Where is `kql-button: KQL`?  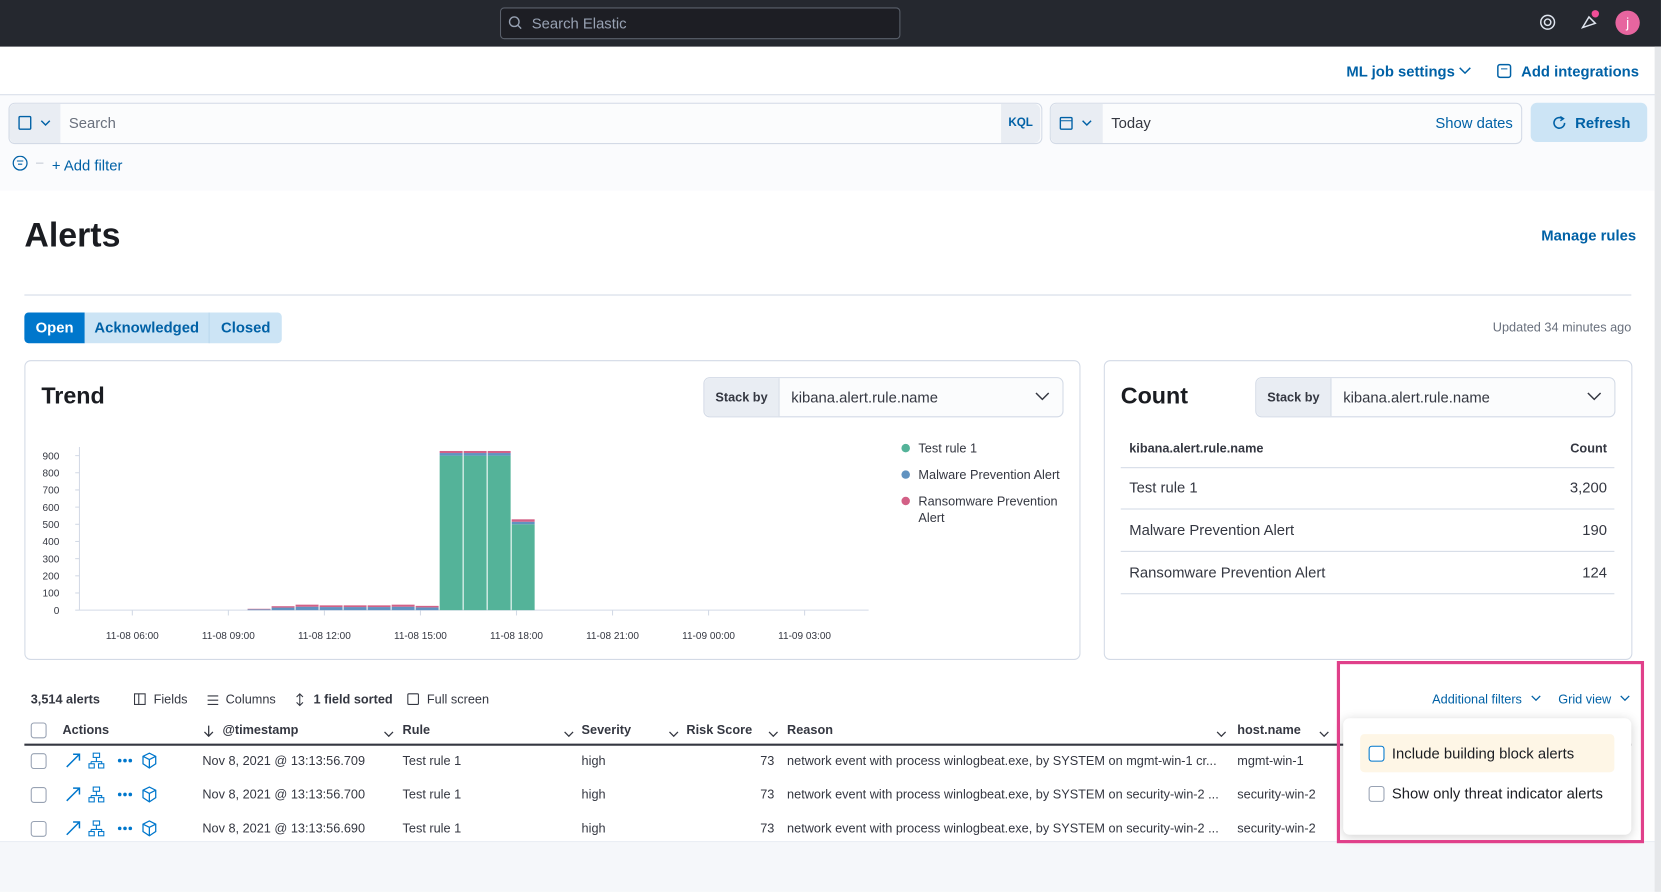
kql-button: KQL is located at coordinates (1021, 123).